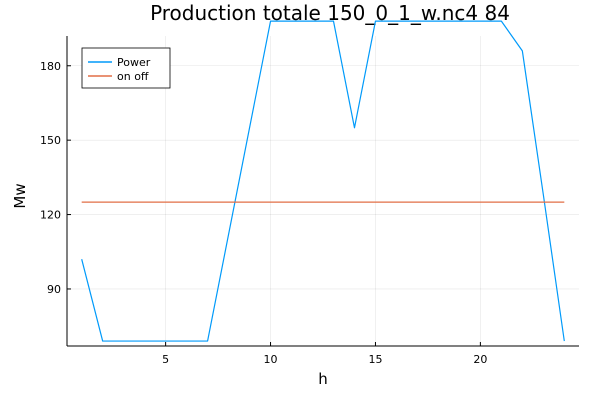  What do you see at coordinates (375, 359) in the screenshot?
I see `x-tick-label: 15` at bounding box center [375, 359].